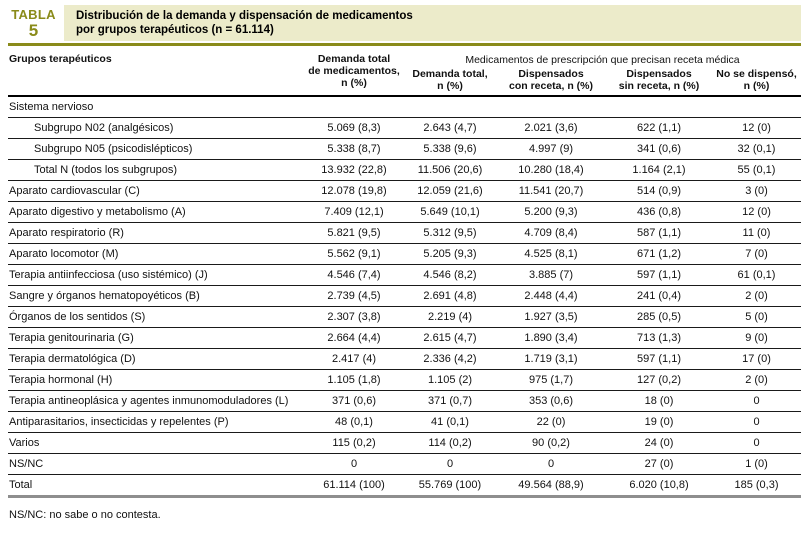 Image resolution: width=809 pixels, height=556 pixels. I want to click on cell-value: 90 (0,2), so click(551, 443).